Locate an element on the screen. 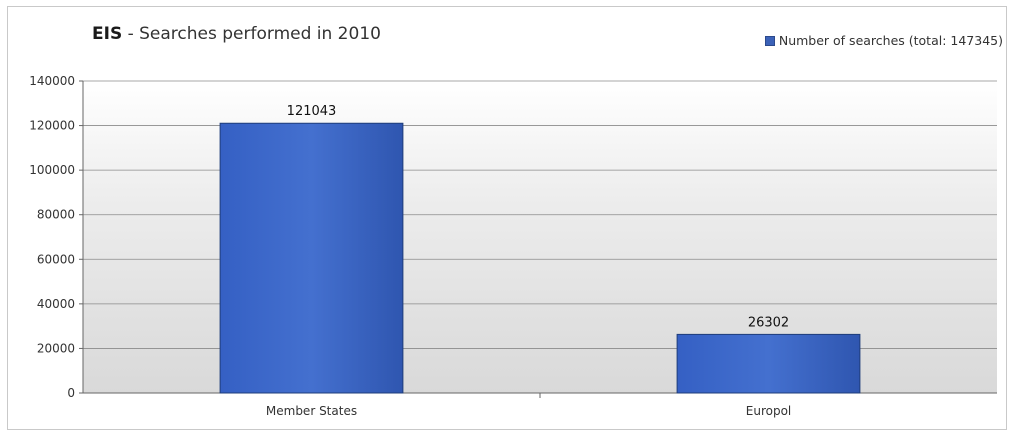  chart-legend: Number of searches (total: 147345) is located at coordinates (883, 40).